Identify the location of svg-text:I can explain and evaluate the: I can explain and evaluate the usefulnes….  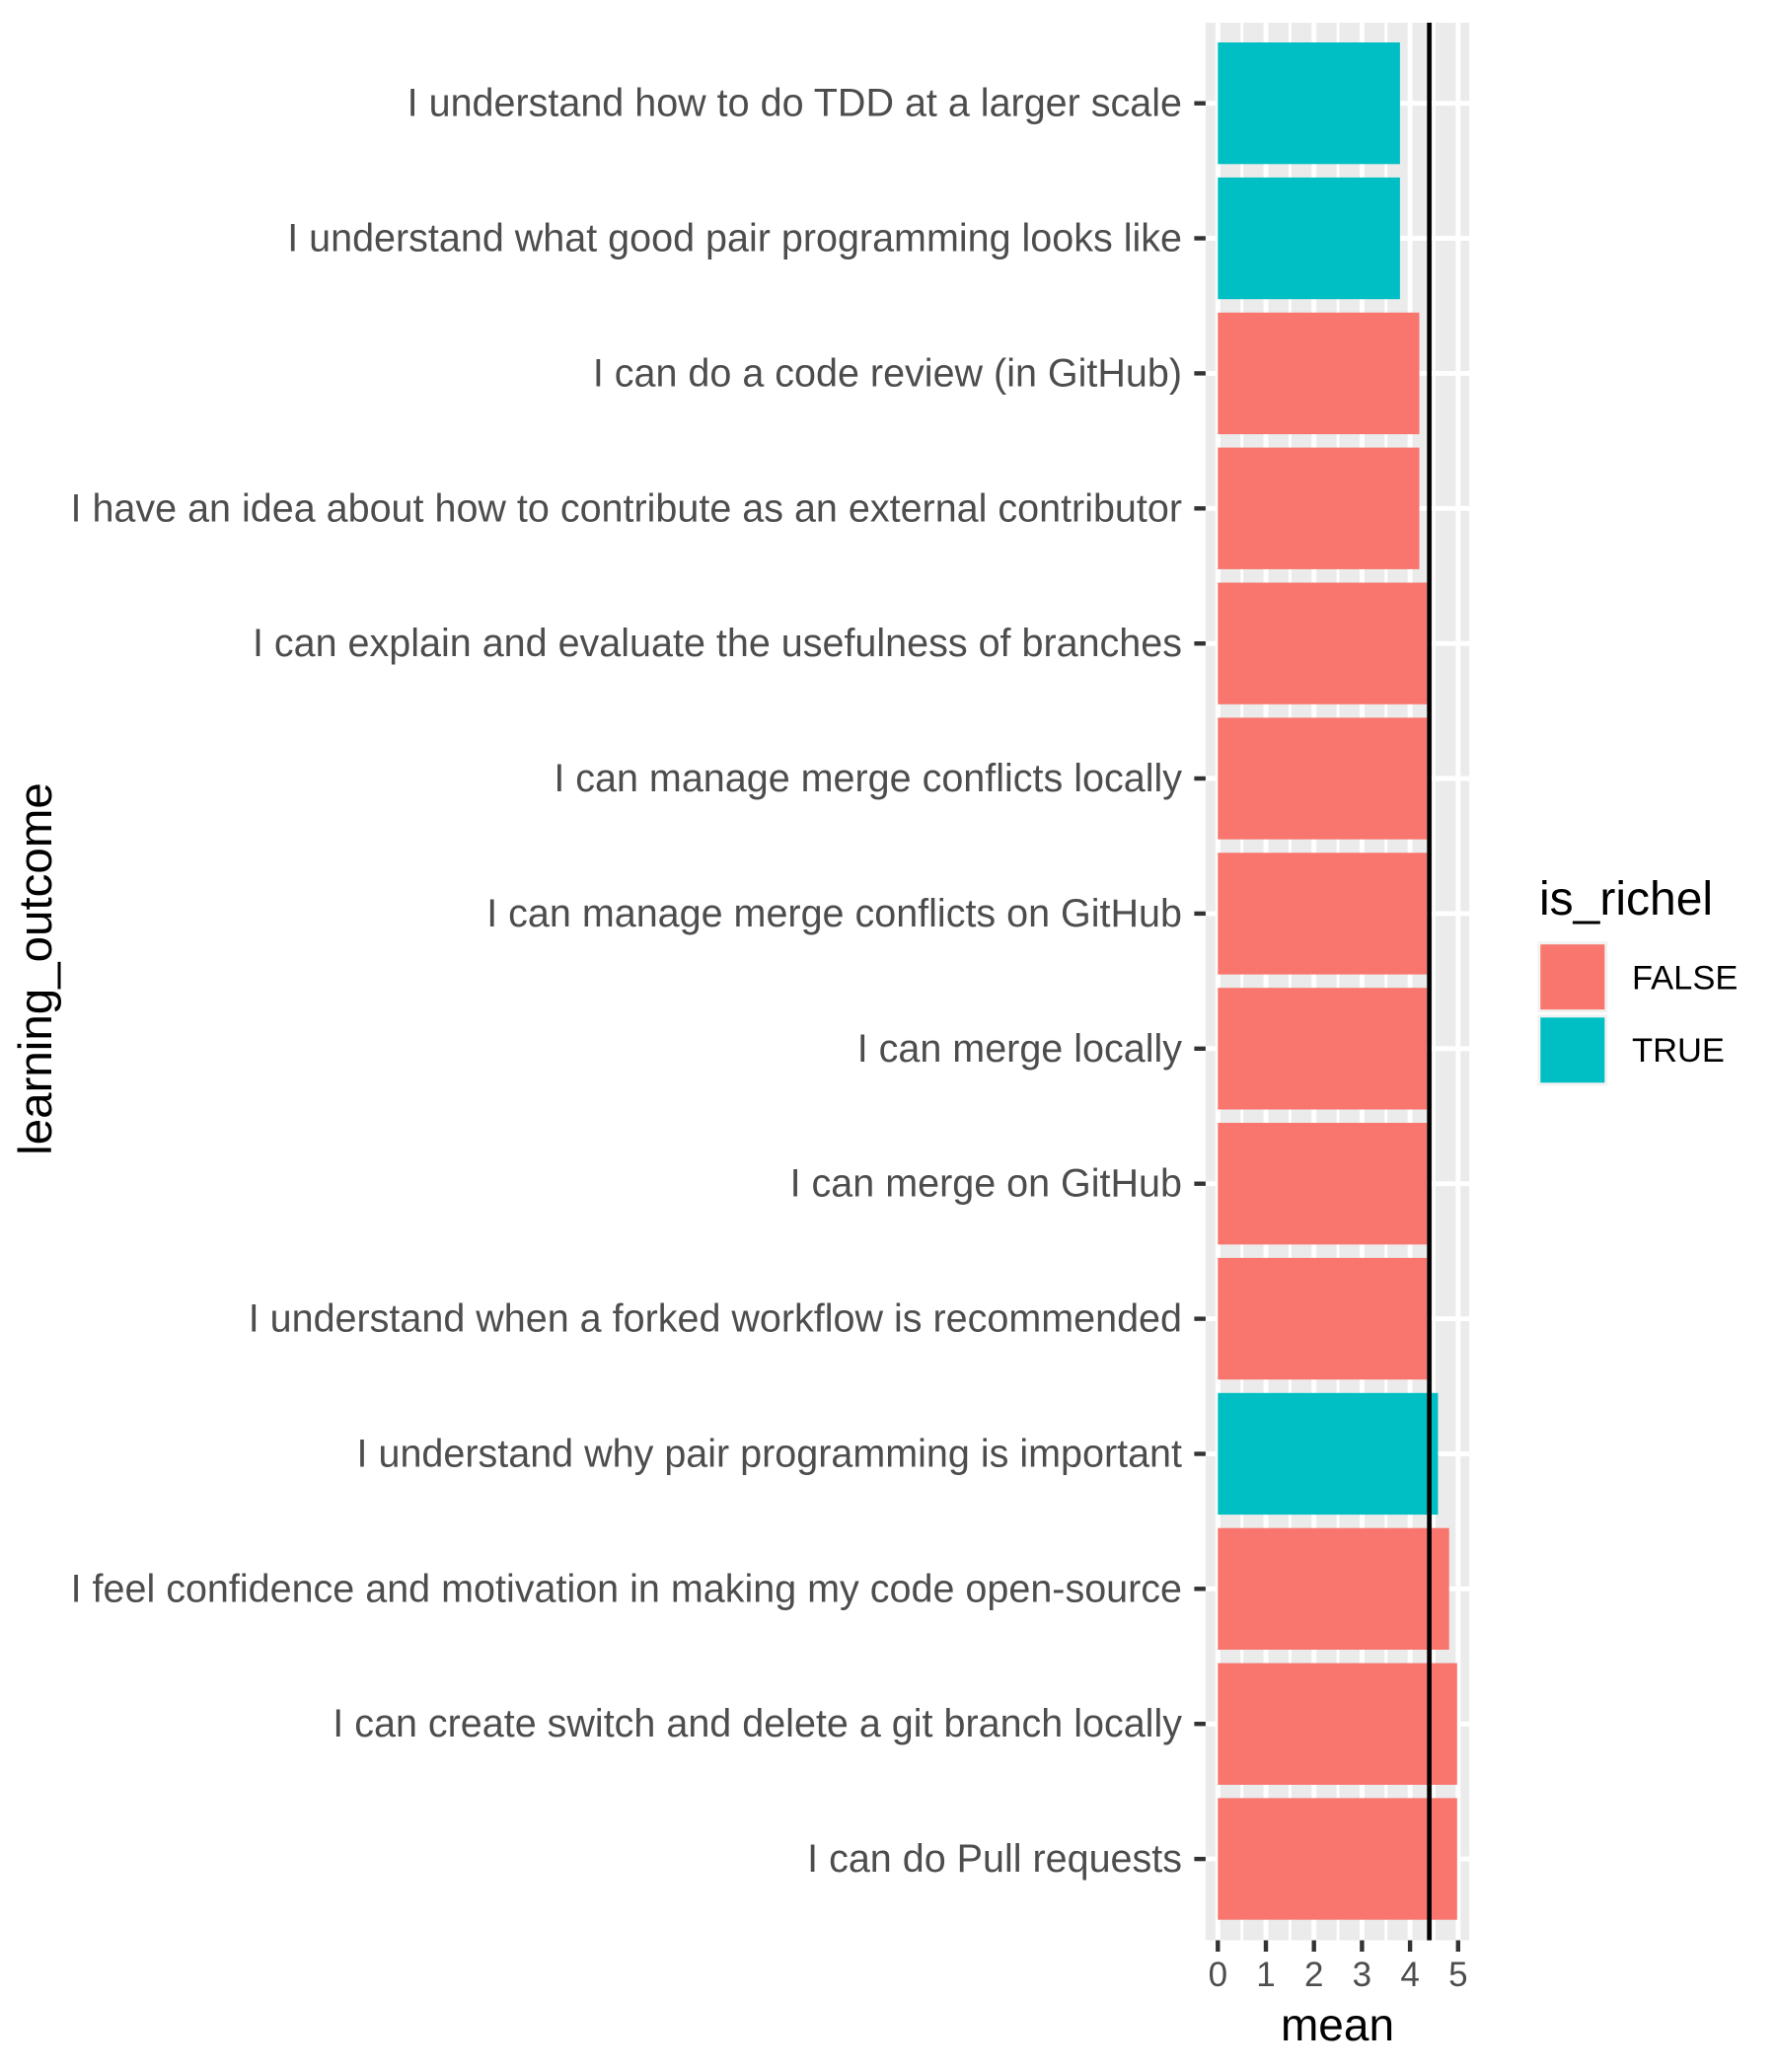
(718, 644).